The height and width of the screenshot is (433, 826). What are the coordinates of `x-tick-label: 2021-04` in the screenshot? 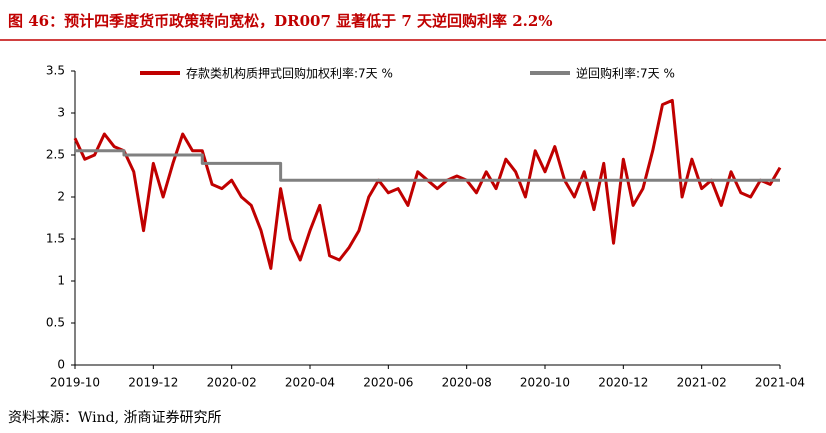 It's located at (780, 383).